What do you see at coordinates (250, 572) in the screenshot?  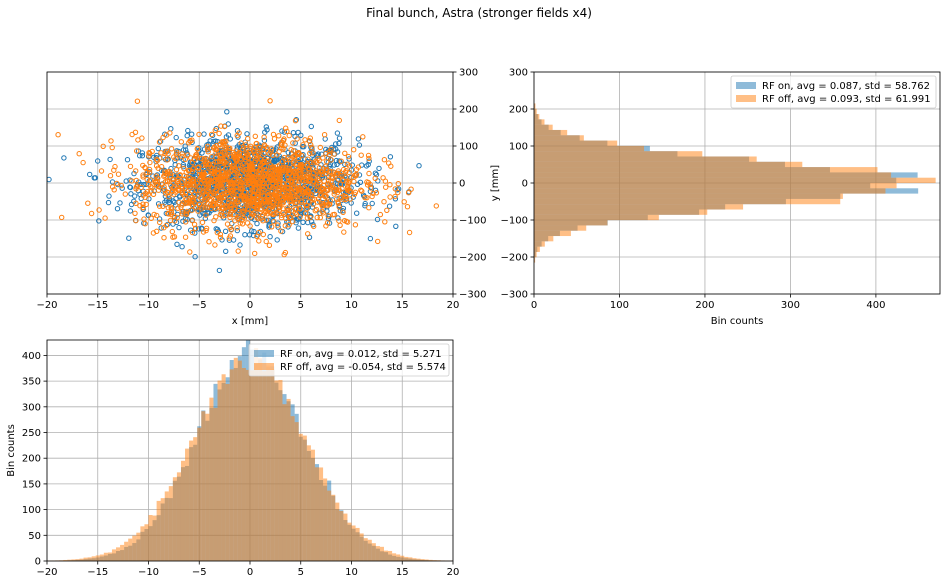 I see `x-tick-label: 0` at bounding box center [250, 572].